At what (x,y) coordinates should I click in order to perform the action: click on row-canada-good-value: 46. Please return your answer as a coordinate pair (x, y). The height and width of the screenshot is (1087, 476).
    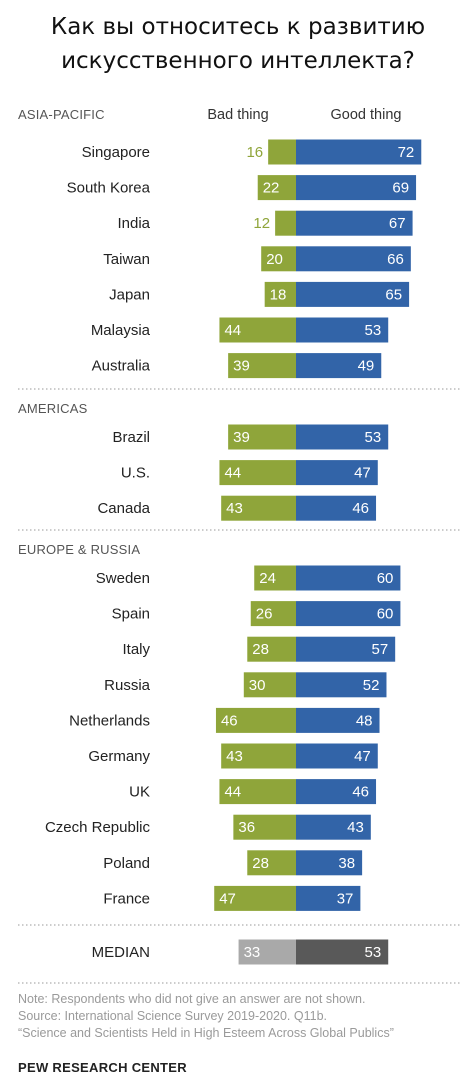
    Looking at the image, I should click on (360, 508).